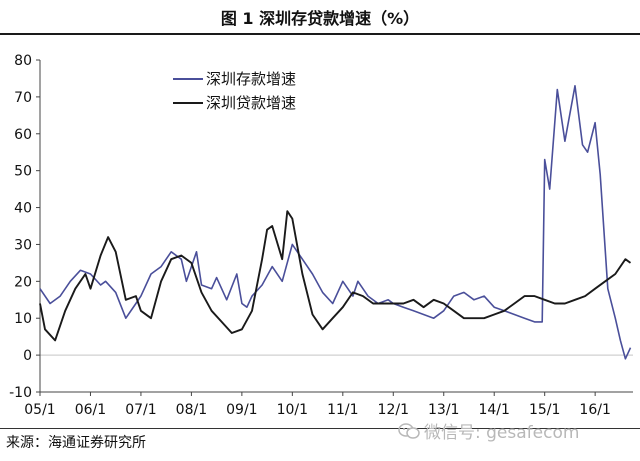 This screenshot has width=640, height=461. I want to click on y-tick-label: 0, so click(27, 356).